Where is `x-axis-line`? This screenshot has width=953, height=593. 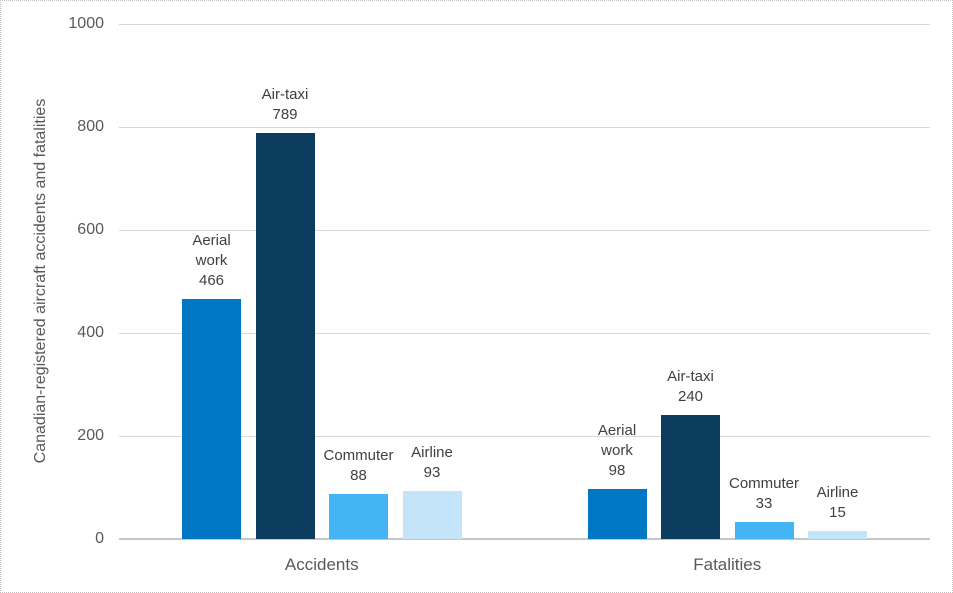 x-axis-line is located at coordinates (524, 539).